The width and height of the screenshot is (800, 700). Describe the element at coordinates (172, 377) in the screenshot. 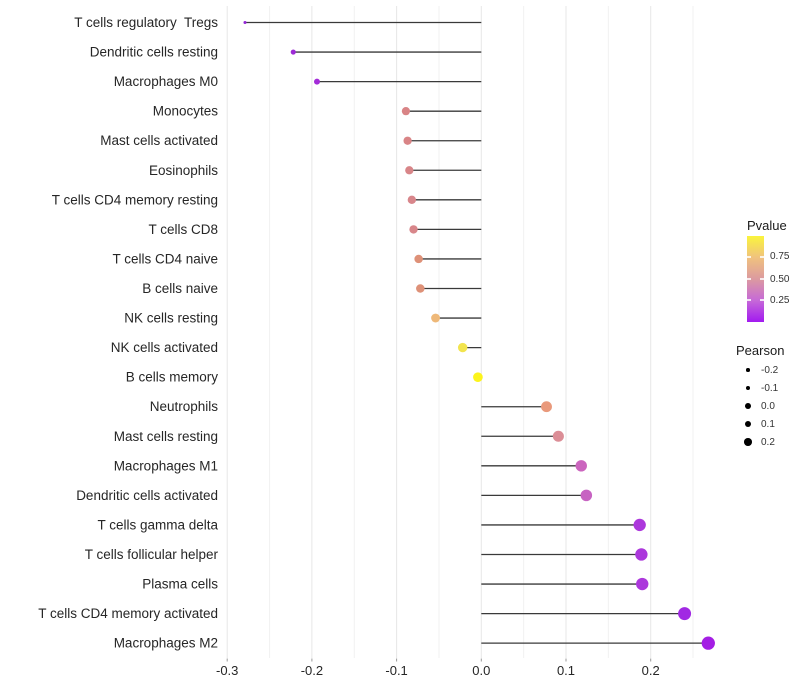

I see `y-axis-label: B cells memory` at that location.